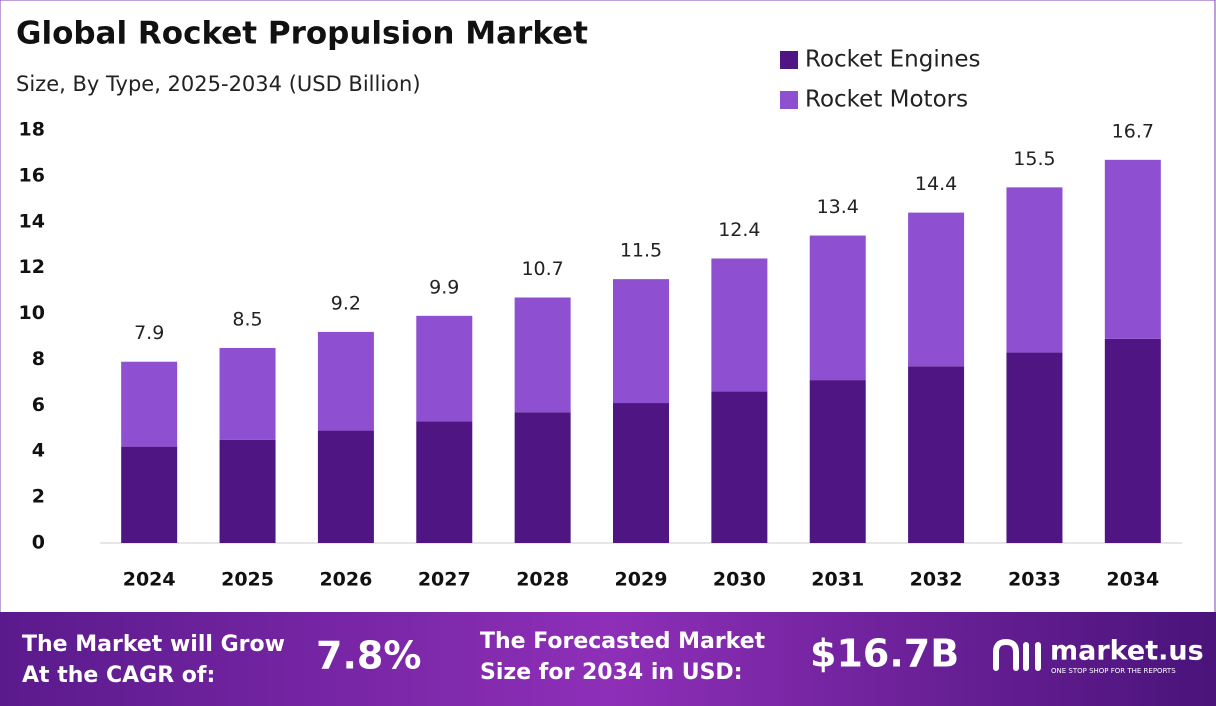 The image size is (1216, 706). I want to click on legend-label: Rocket Motors, so click(886, 100).